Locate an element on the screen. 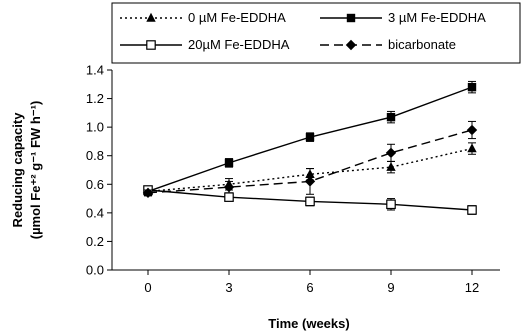 The image size is (525, 335). series-line is located at coordinates (310, 170).